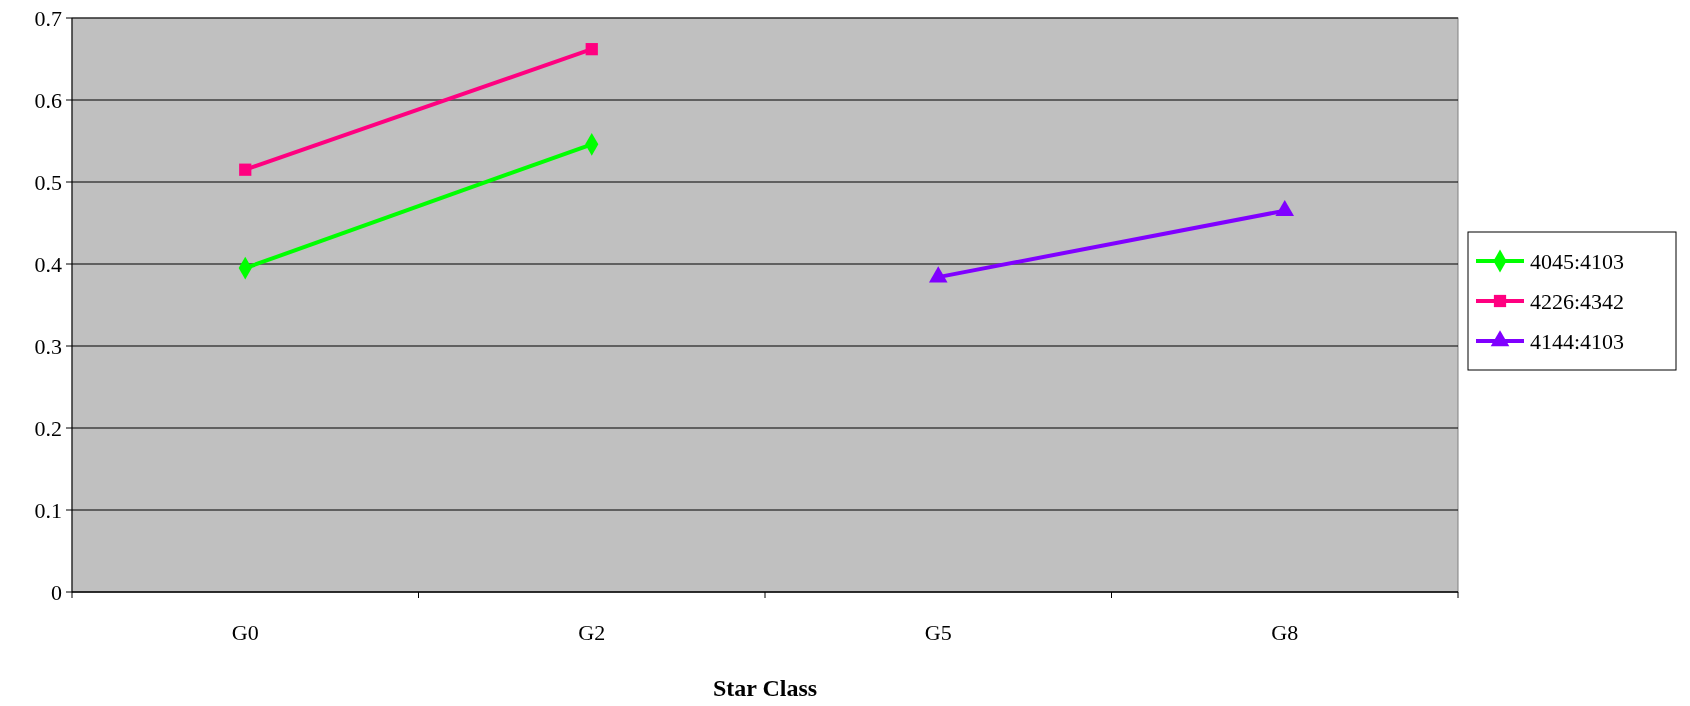  Describe the element at coordinates (1285, 632) in the screenshot. I see `x-tick-label: G8` at that location.